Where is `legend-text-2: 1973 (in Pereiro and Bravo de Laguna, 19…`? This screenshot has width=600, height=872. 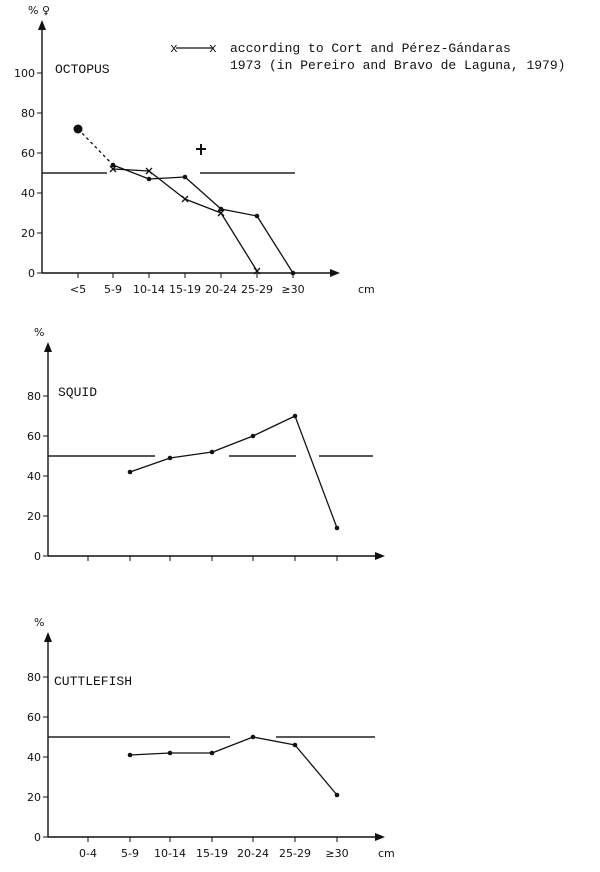 legend-text-2: 1973 (in Pereiro and Bravo de Laguna, 19… is located at coordinates (397, 65).